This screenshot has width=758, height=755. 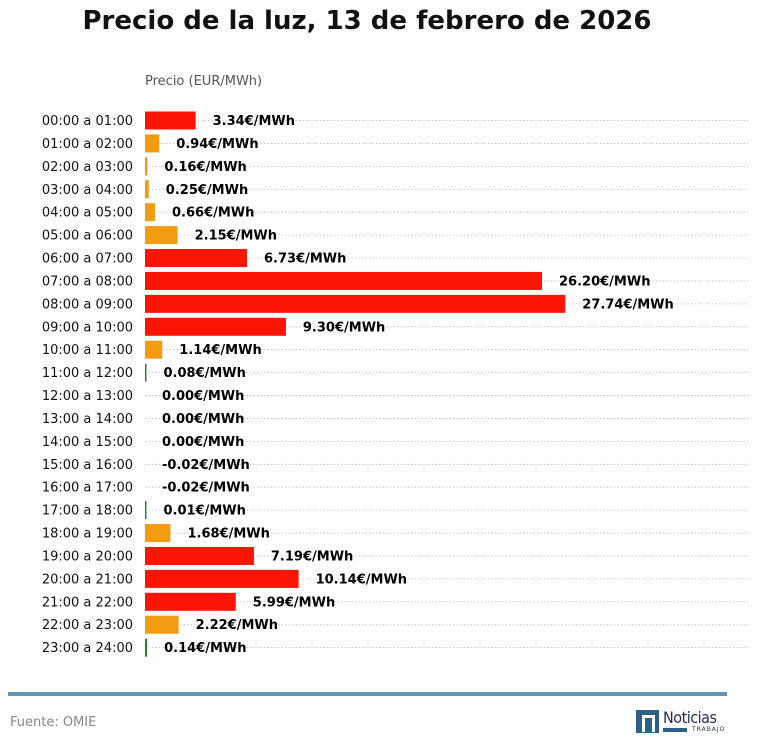 I want to click on data-label: 0.01€/MWh, so click(x=205, y=511).